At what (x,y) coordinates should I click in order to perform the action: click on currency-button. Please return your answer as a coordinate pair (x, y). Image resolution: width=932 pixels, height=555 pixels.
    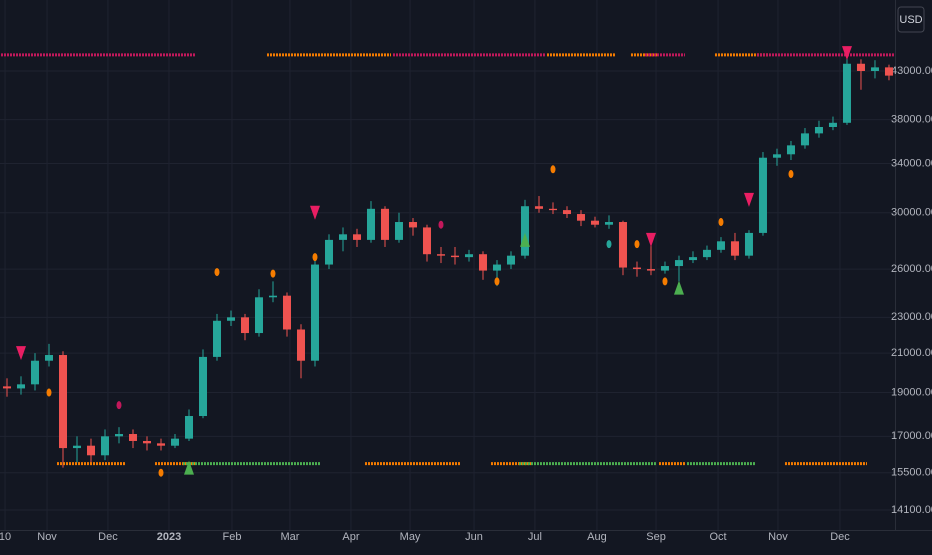
    Looking at the image, I should click on (911, 19).